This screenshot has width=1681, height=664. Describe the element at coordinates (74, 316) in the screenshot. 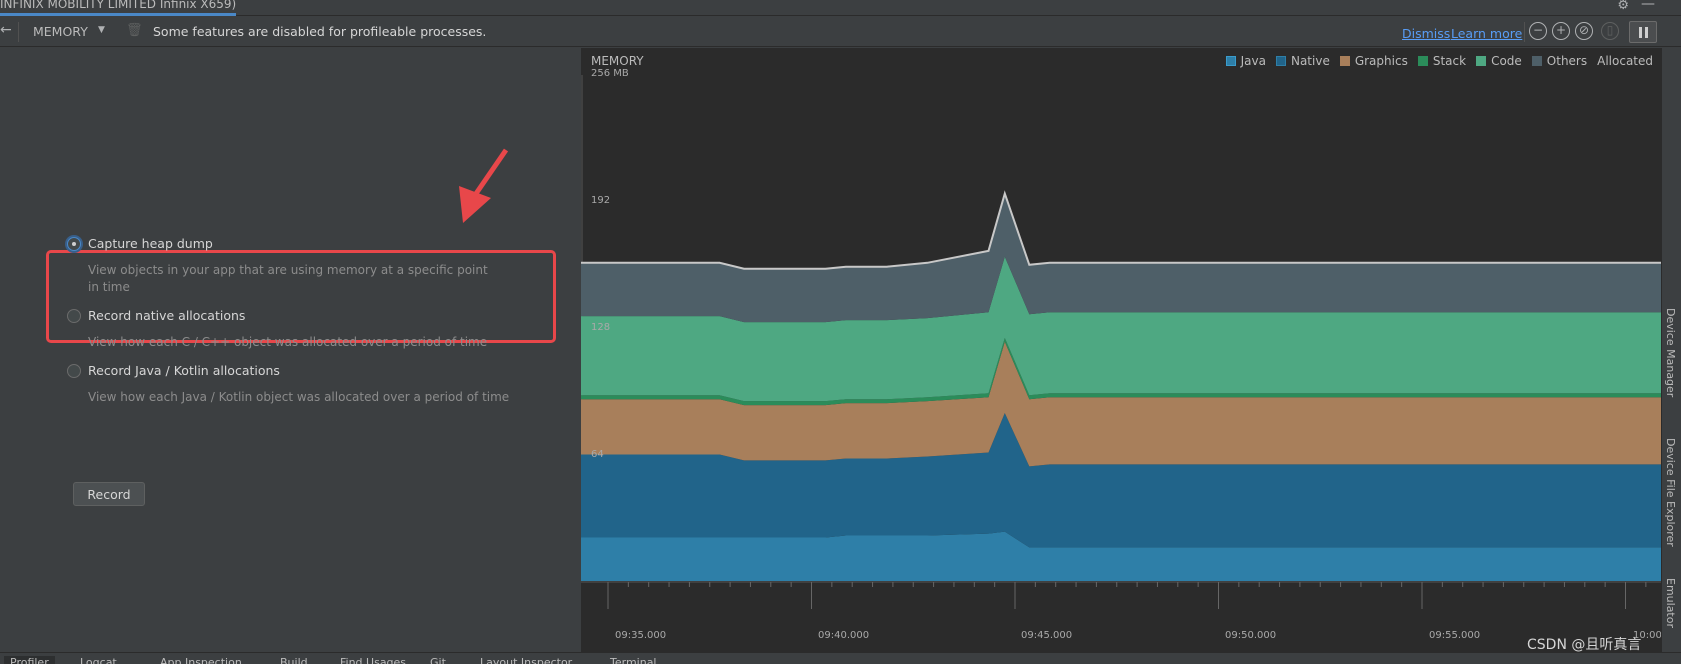

I see `record-native-allocations-radio` at that location.